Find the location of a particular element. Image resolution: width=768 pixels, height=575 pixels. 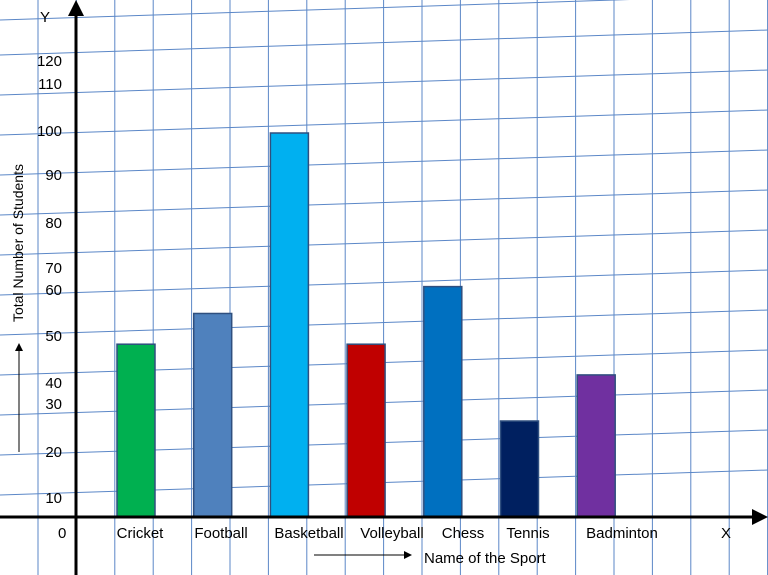

y-tick-label: 30 is located at coordinates (53, 404).